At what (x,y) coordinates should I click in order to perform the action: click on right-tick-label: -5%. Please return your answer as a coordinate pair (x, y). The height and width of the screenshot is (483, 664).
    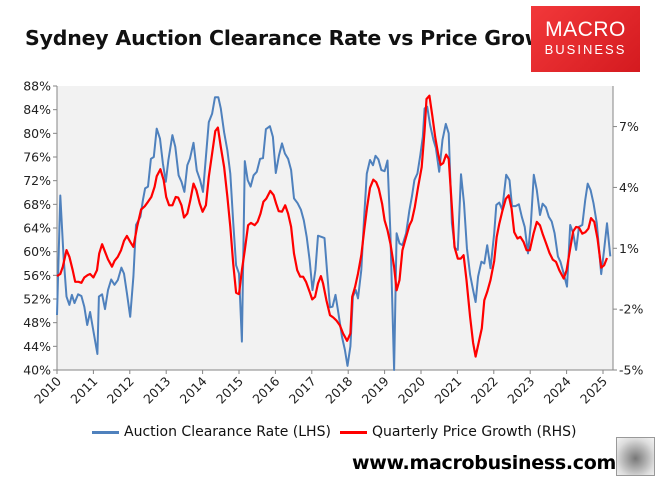
    Looking at the image, I should click on (631, 370).